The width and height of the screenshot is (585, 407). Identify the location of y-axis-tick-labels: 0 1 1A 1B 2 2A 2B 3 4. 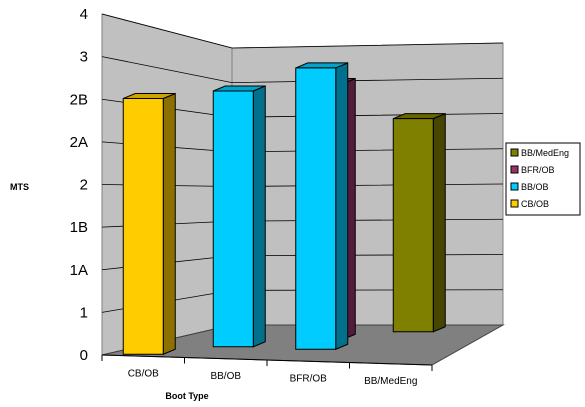
(79, 185).